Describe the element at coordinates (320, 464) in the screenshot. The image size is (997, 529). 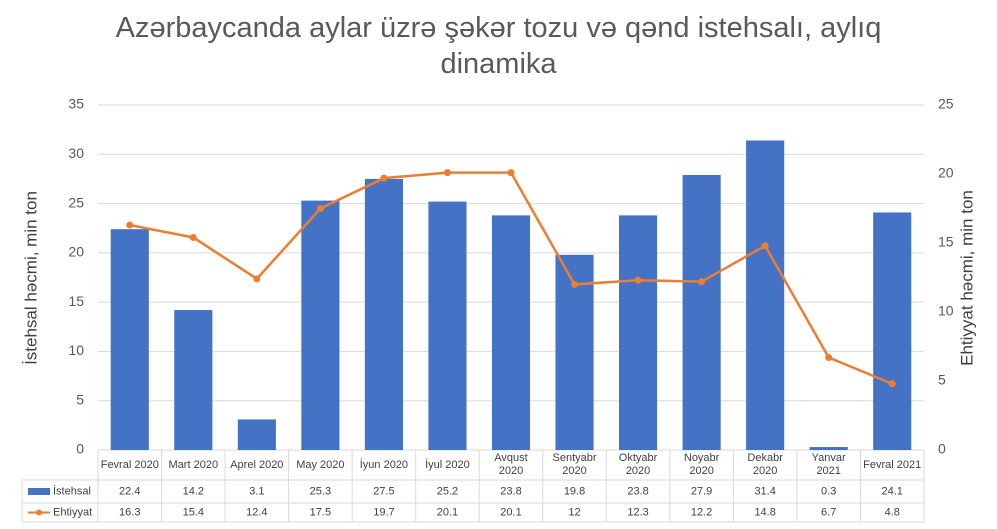
I see `x-tick-label: May 2020` at that location.